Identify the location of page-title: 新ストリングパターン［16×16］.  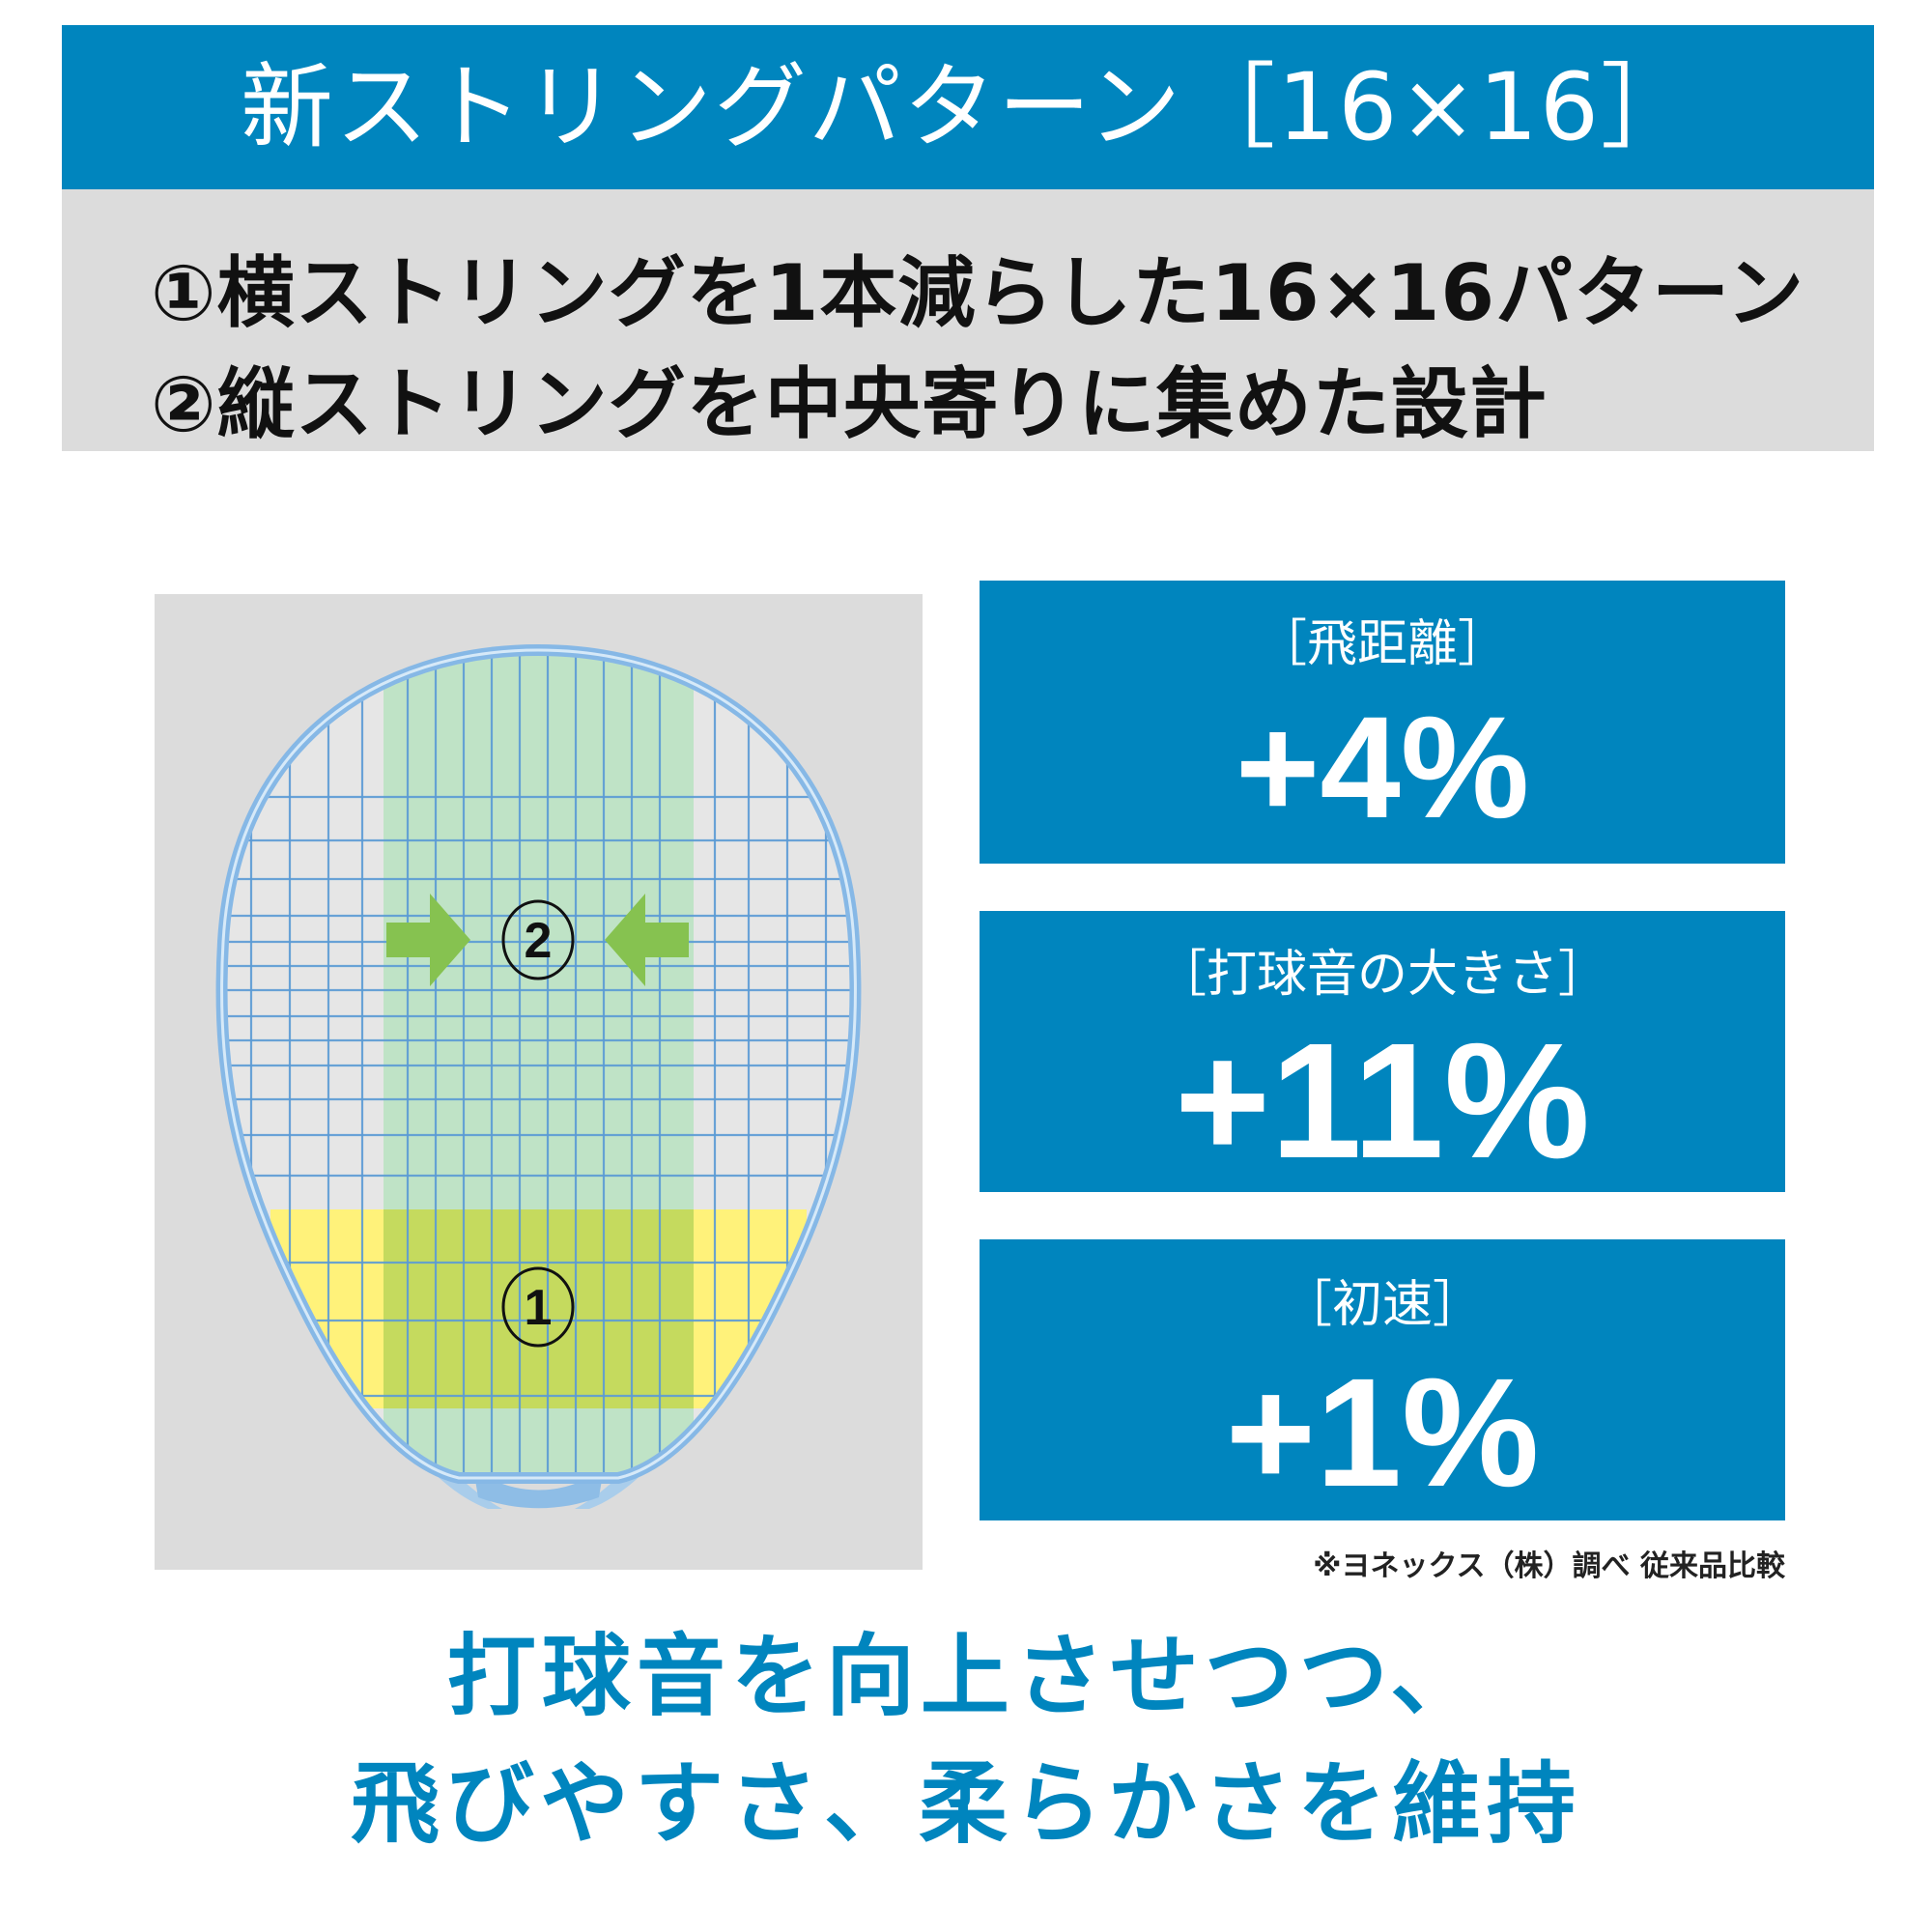
(968, 107).